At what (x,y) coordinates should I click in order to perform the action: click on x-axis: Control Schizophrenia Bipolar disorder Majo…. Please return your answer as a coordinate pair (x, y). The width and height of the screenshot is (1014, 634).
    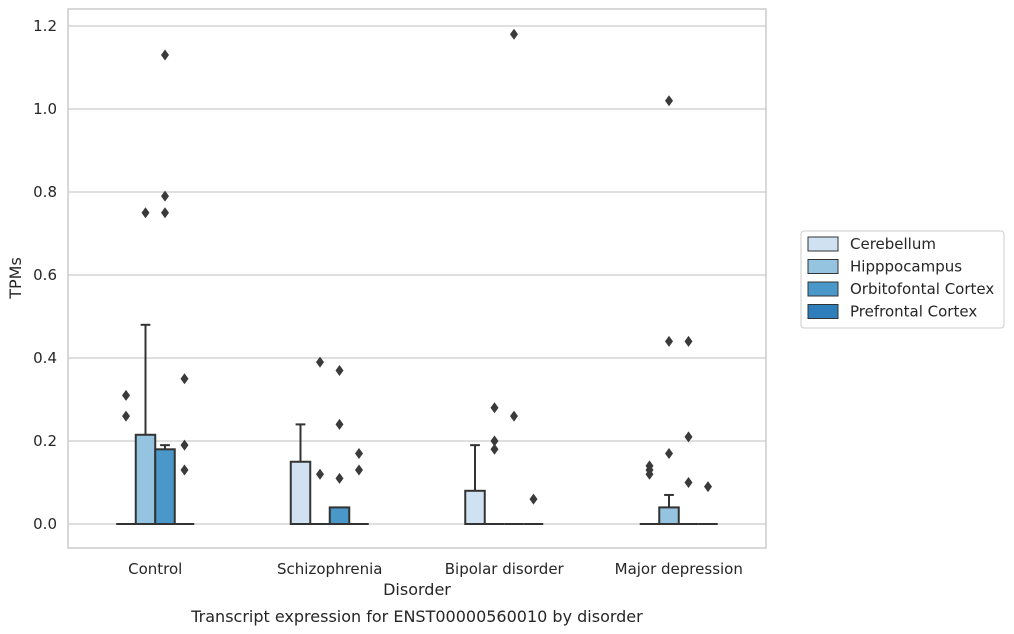
    Looking at the image, I should click on (435, 569).